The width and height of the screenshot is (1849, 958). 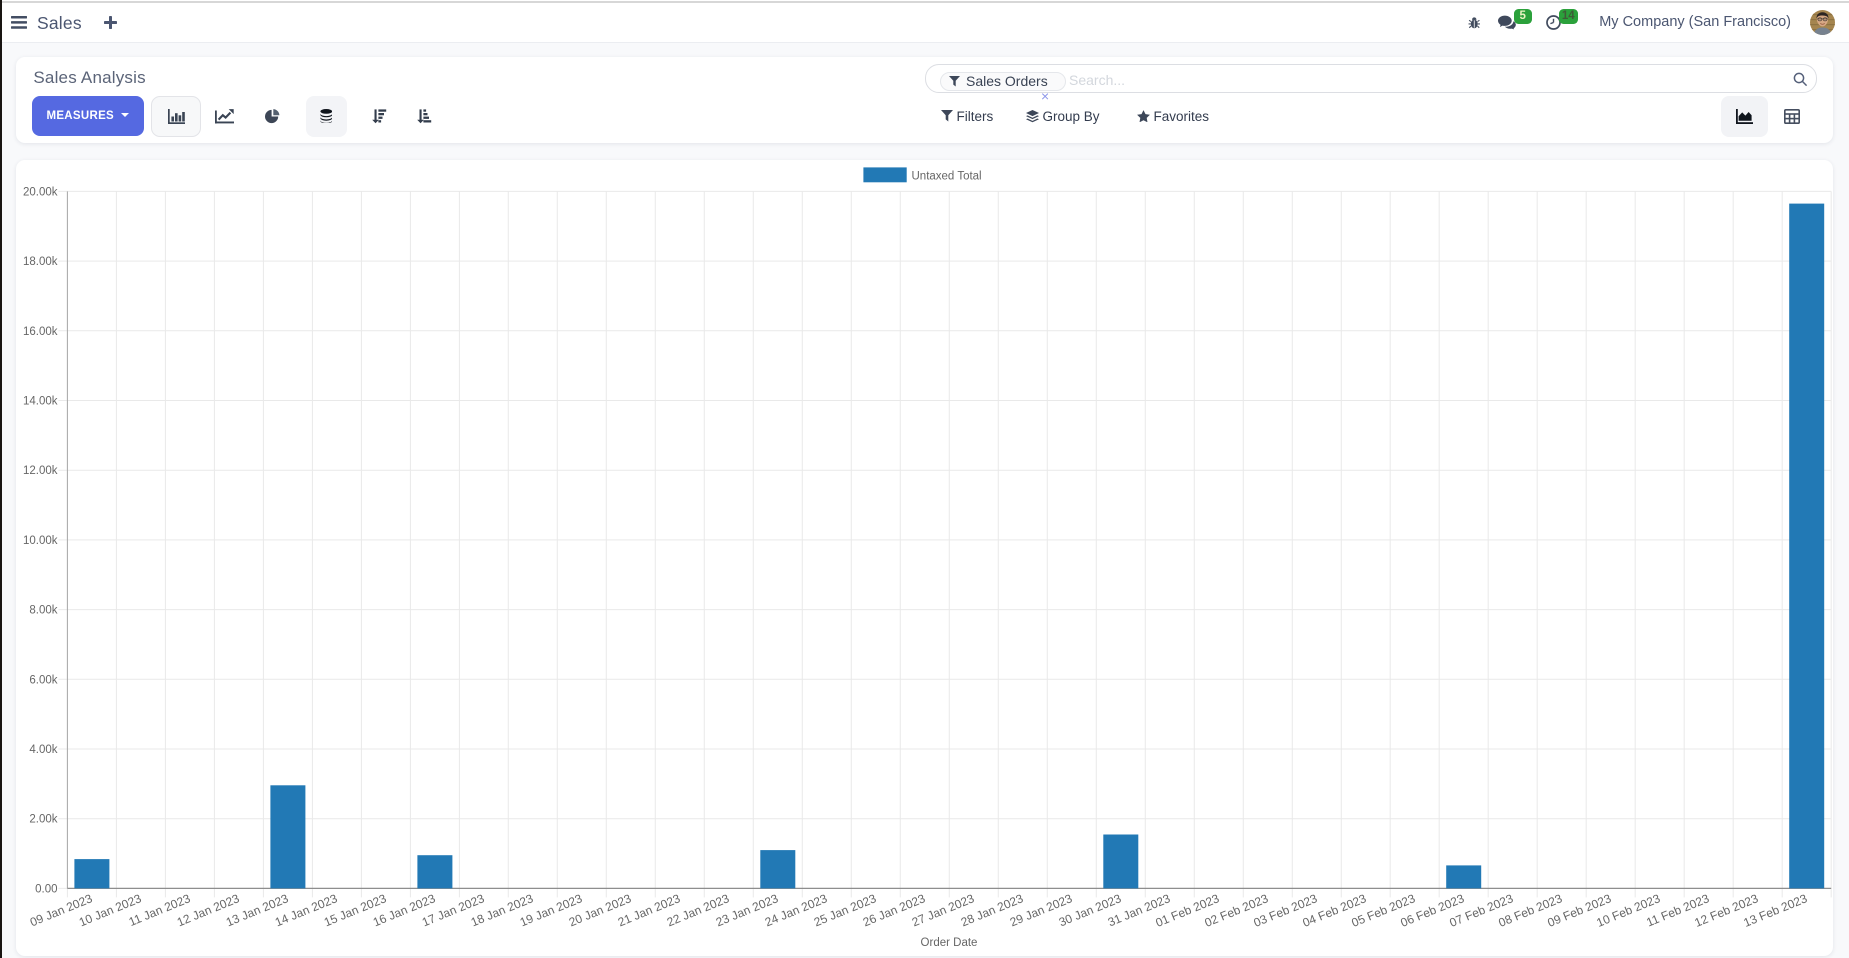 I want to click on svg-text: 10.00k, so click(x=40, y=541).